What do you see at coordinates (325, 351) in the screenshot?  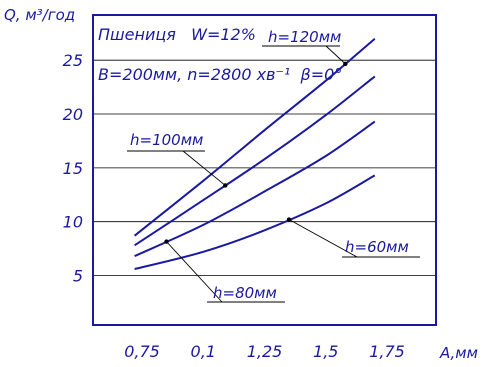 I see `x-tick-label: 1,5` at bounding box center [325, 351].